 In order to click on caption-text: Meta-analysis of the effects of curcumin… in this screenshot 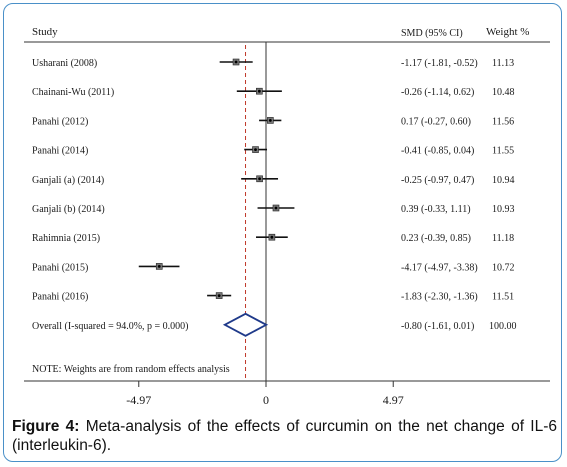, I will do `click(284, 436)`.